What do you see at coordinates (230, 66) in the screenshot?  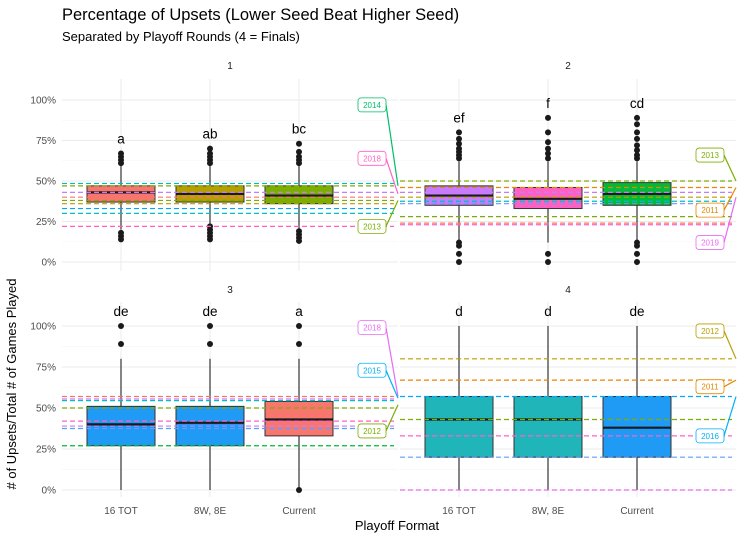 I see `facet-strip-label: 1` at bounding box center [230, 66].